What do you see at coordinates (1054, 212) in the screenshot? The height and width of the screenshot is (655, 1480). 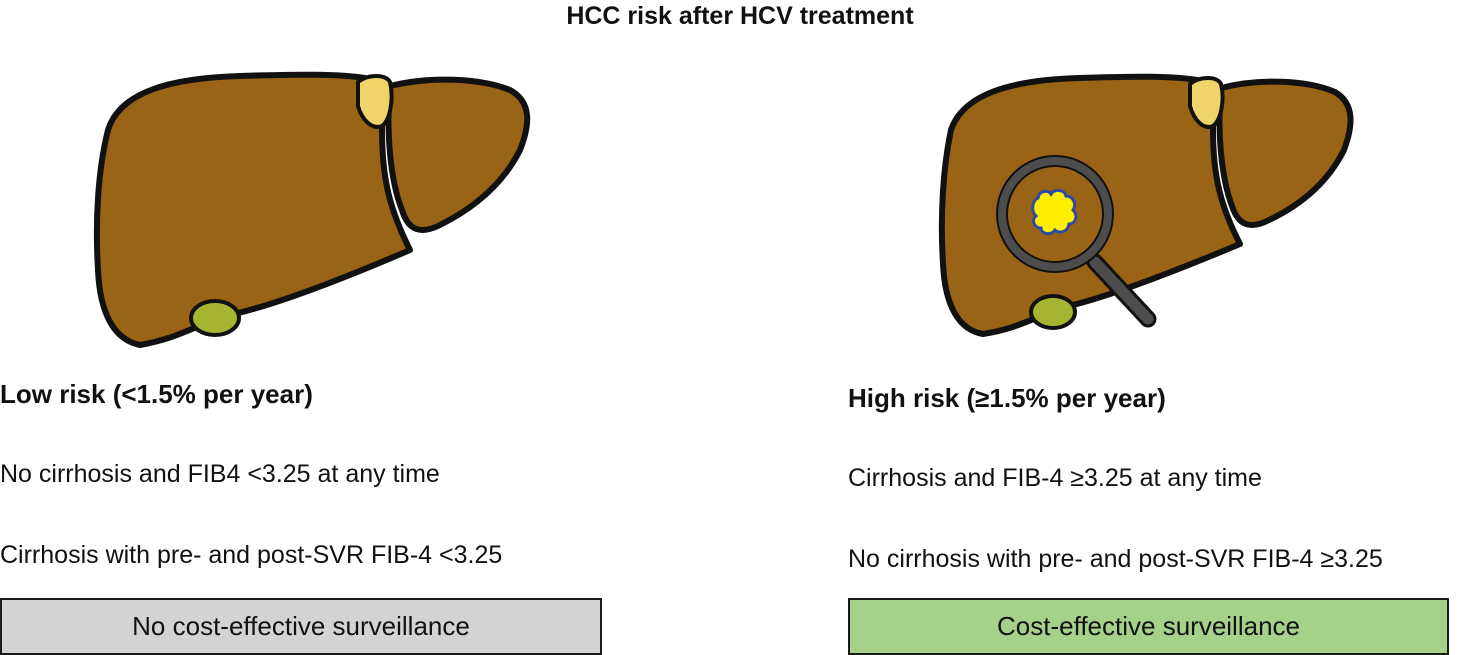 I see `tumor-icon` at bounding box center [1054, 212].